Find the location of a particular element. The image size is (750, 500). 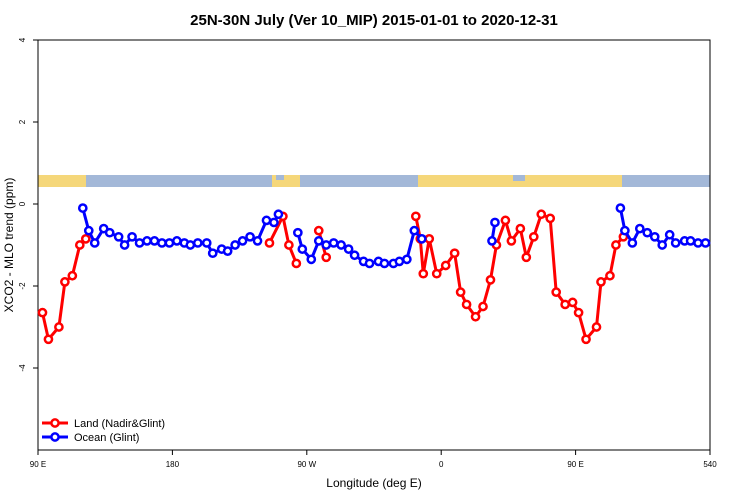

x-axis-label: Longitude (deg E) is located at coordinates (373, 483).